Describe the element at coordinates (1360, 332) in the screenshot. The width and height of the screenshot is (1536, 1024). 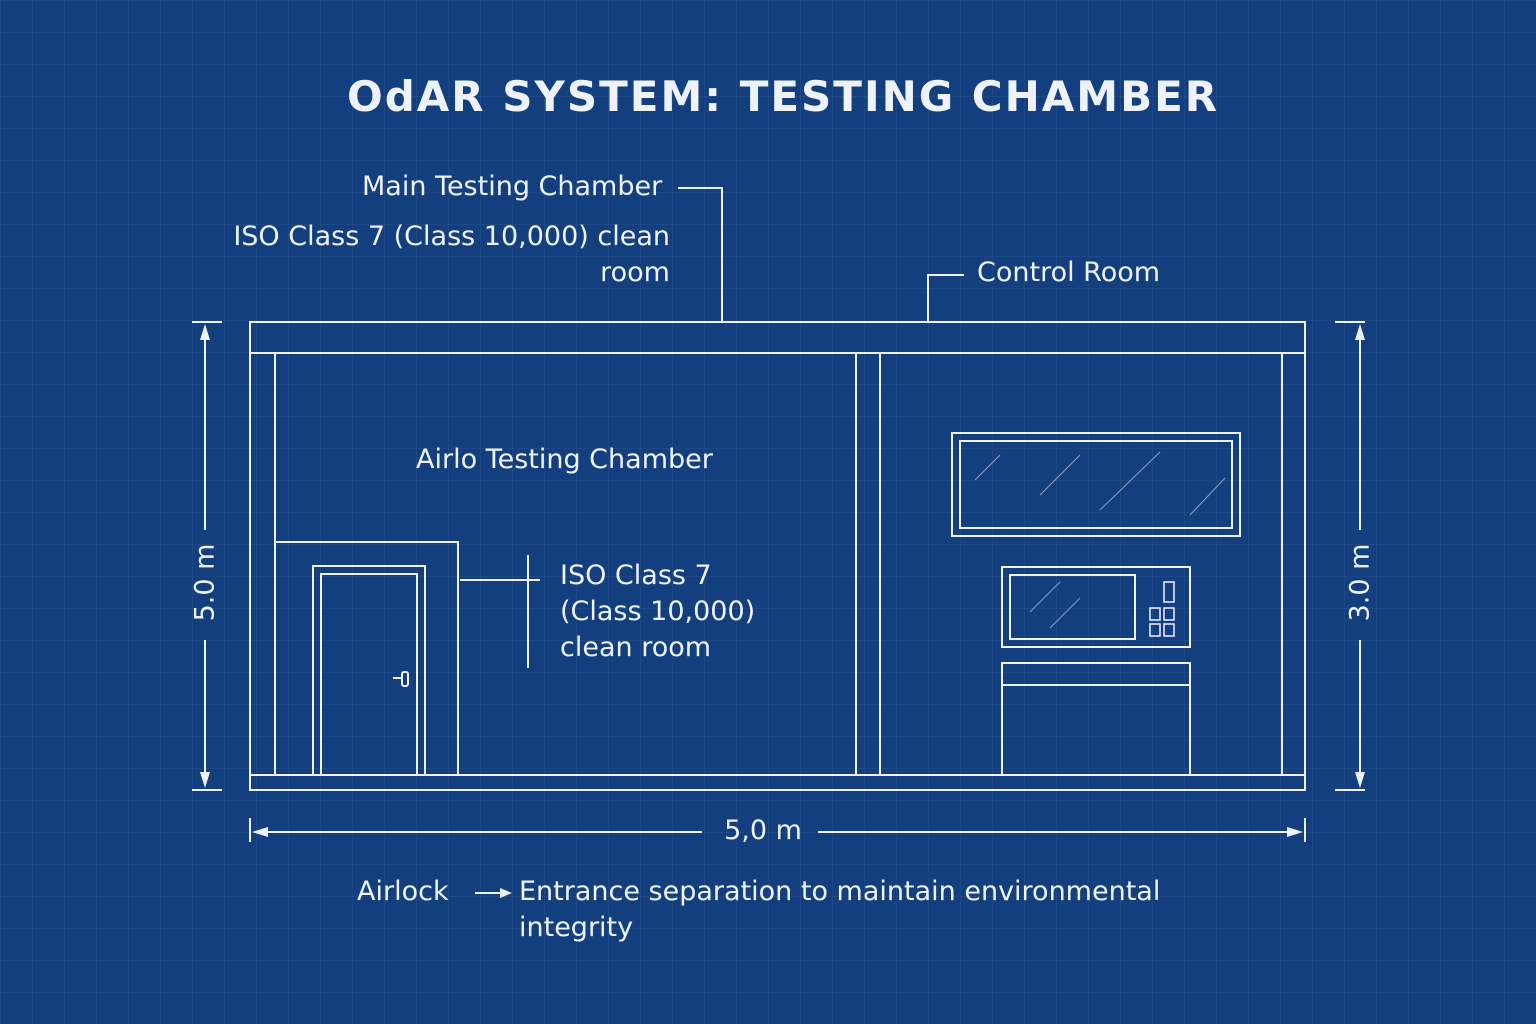
I see `right-dim-arrow-up-icon` at that location.